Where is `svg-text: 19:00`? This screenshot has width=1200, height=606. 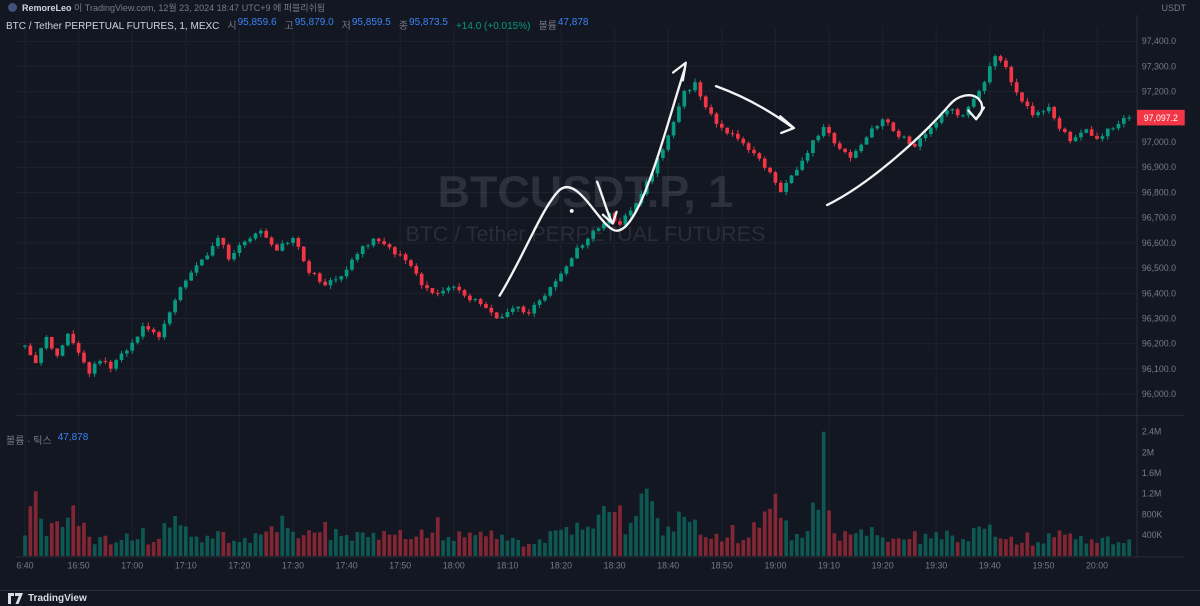
svg-text: 19:00 is located at coordinates (775, 566).